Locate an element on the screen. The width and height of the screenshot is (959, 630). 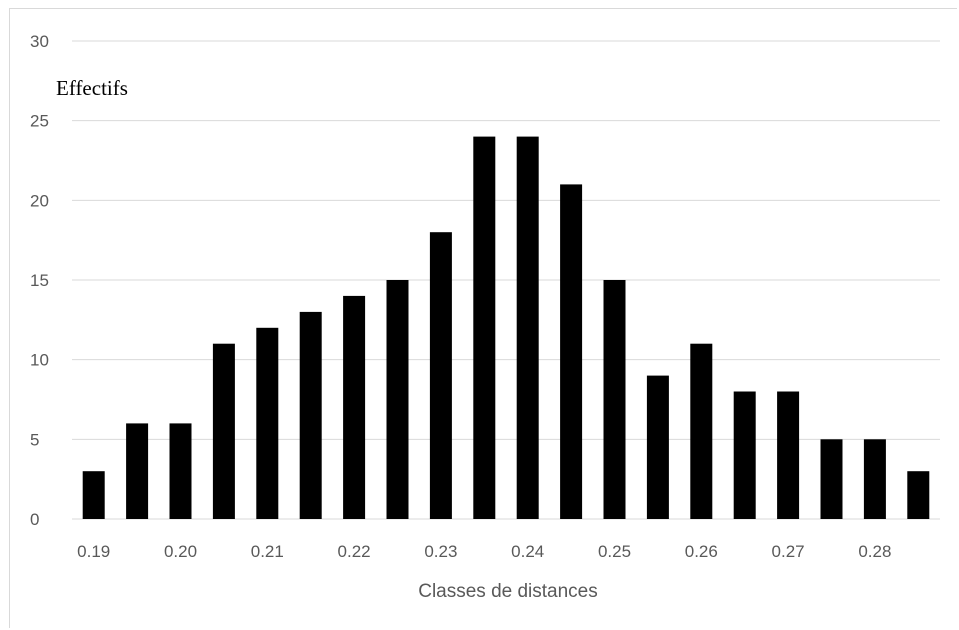
bar-0.275 is located at coordinates (831, 479).